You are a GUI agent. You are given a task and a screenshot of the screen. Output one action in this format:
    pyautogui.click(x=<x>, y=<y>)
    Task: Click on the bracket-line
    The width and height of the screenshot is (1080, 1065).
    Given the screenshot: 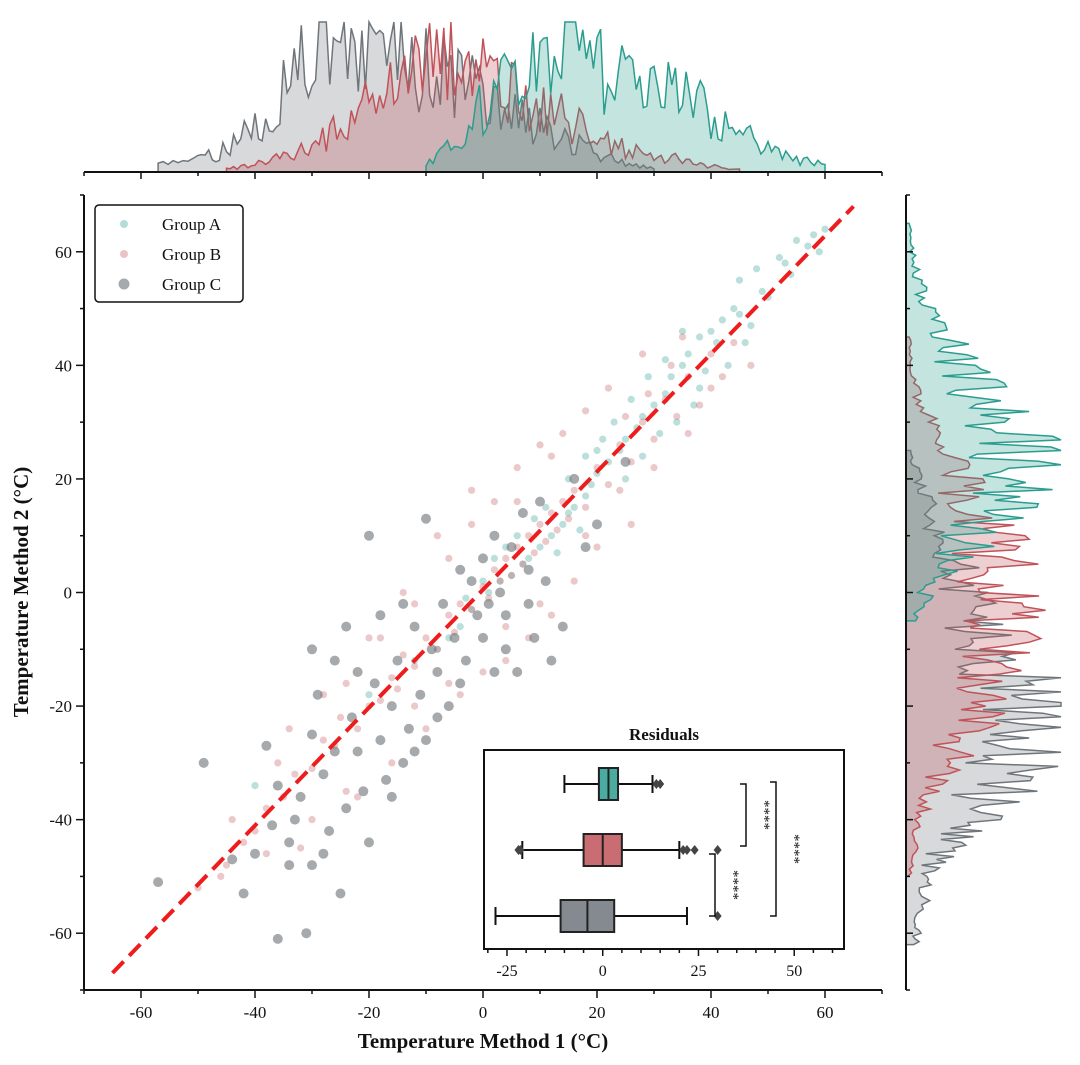 What is the action you would take?
    pyautogui.click(x=712, y=885)
    